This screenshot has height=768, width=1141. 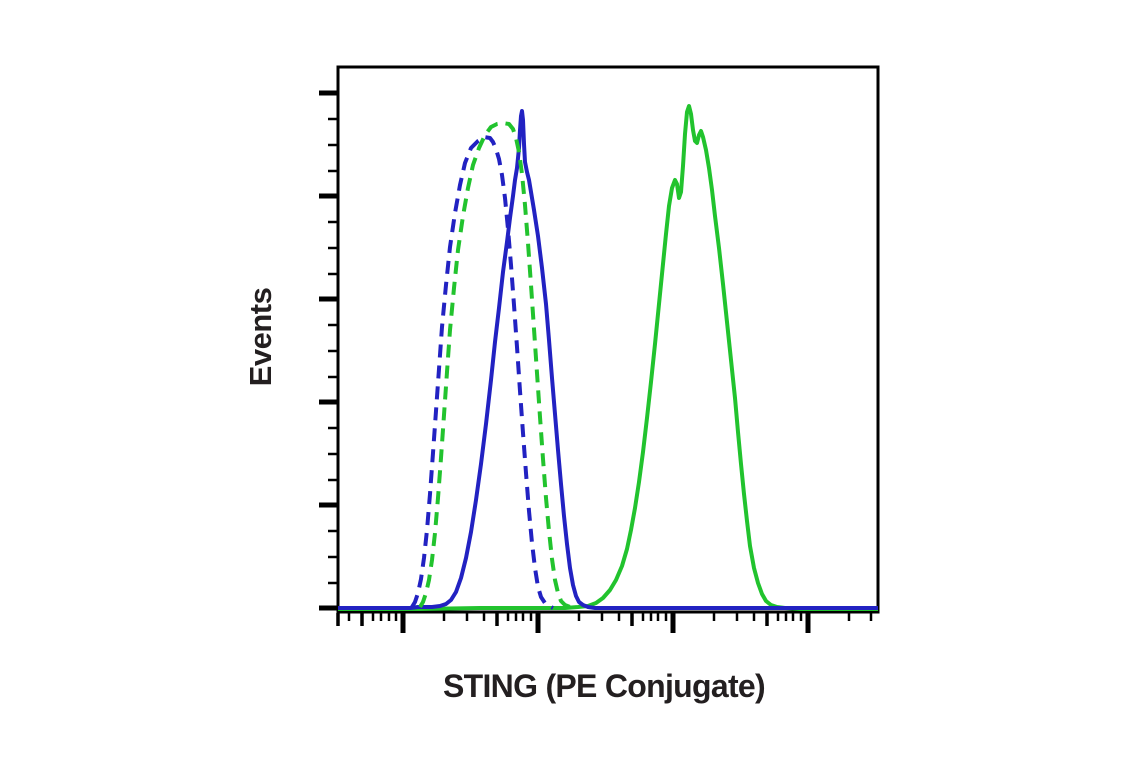 I want to click on y-axis-label: Events, so click(x=260, y=337).